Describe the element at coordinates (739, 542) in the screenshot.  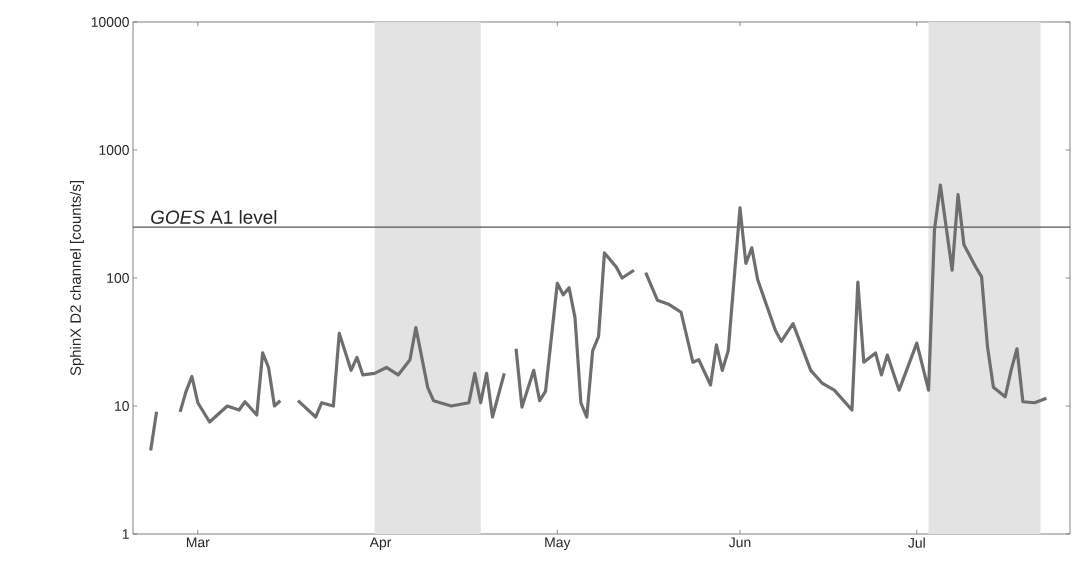
I see `x-tick-label: Jun` at that location.